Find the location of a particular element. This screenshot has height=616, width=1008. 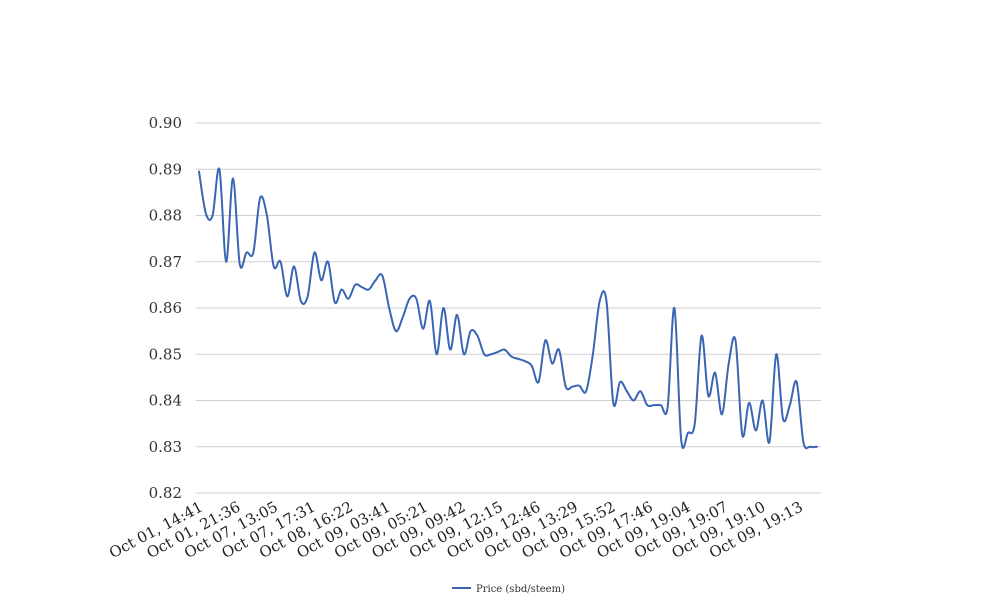

legend: Price (sbd/steem) is located at coordinates (508, 589).